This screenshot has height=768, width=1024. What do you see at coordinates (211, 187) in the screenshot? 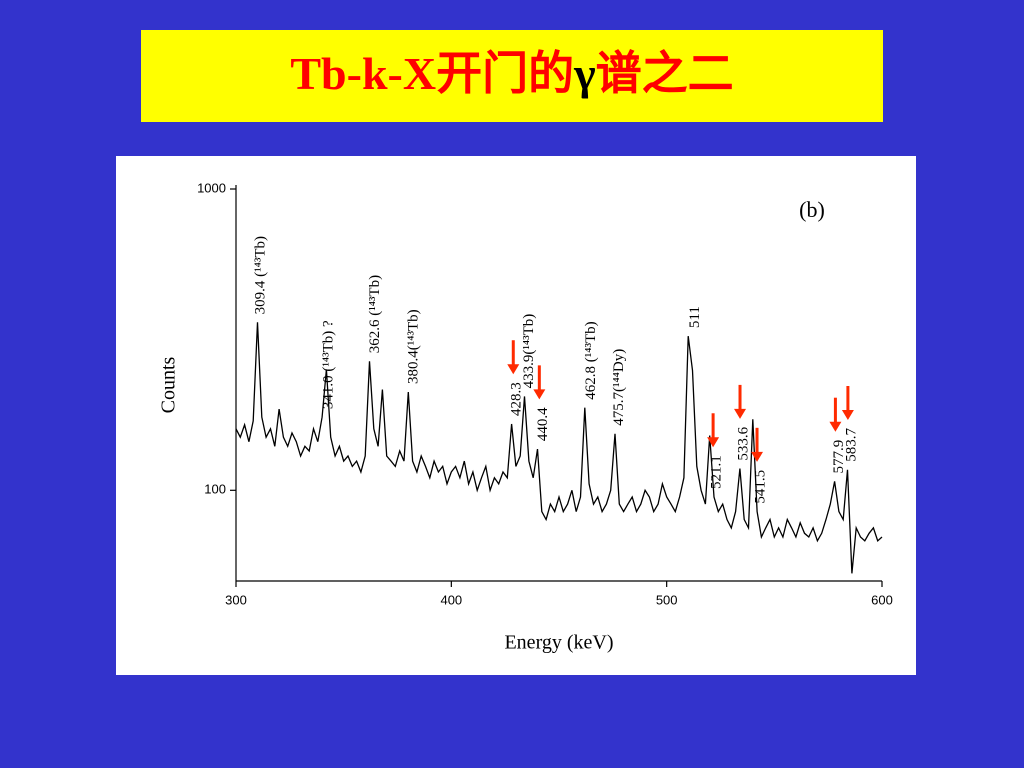
I see `y-tick-label: 1000` at bounding box center [211, 187].